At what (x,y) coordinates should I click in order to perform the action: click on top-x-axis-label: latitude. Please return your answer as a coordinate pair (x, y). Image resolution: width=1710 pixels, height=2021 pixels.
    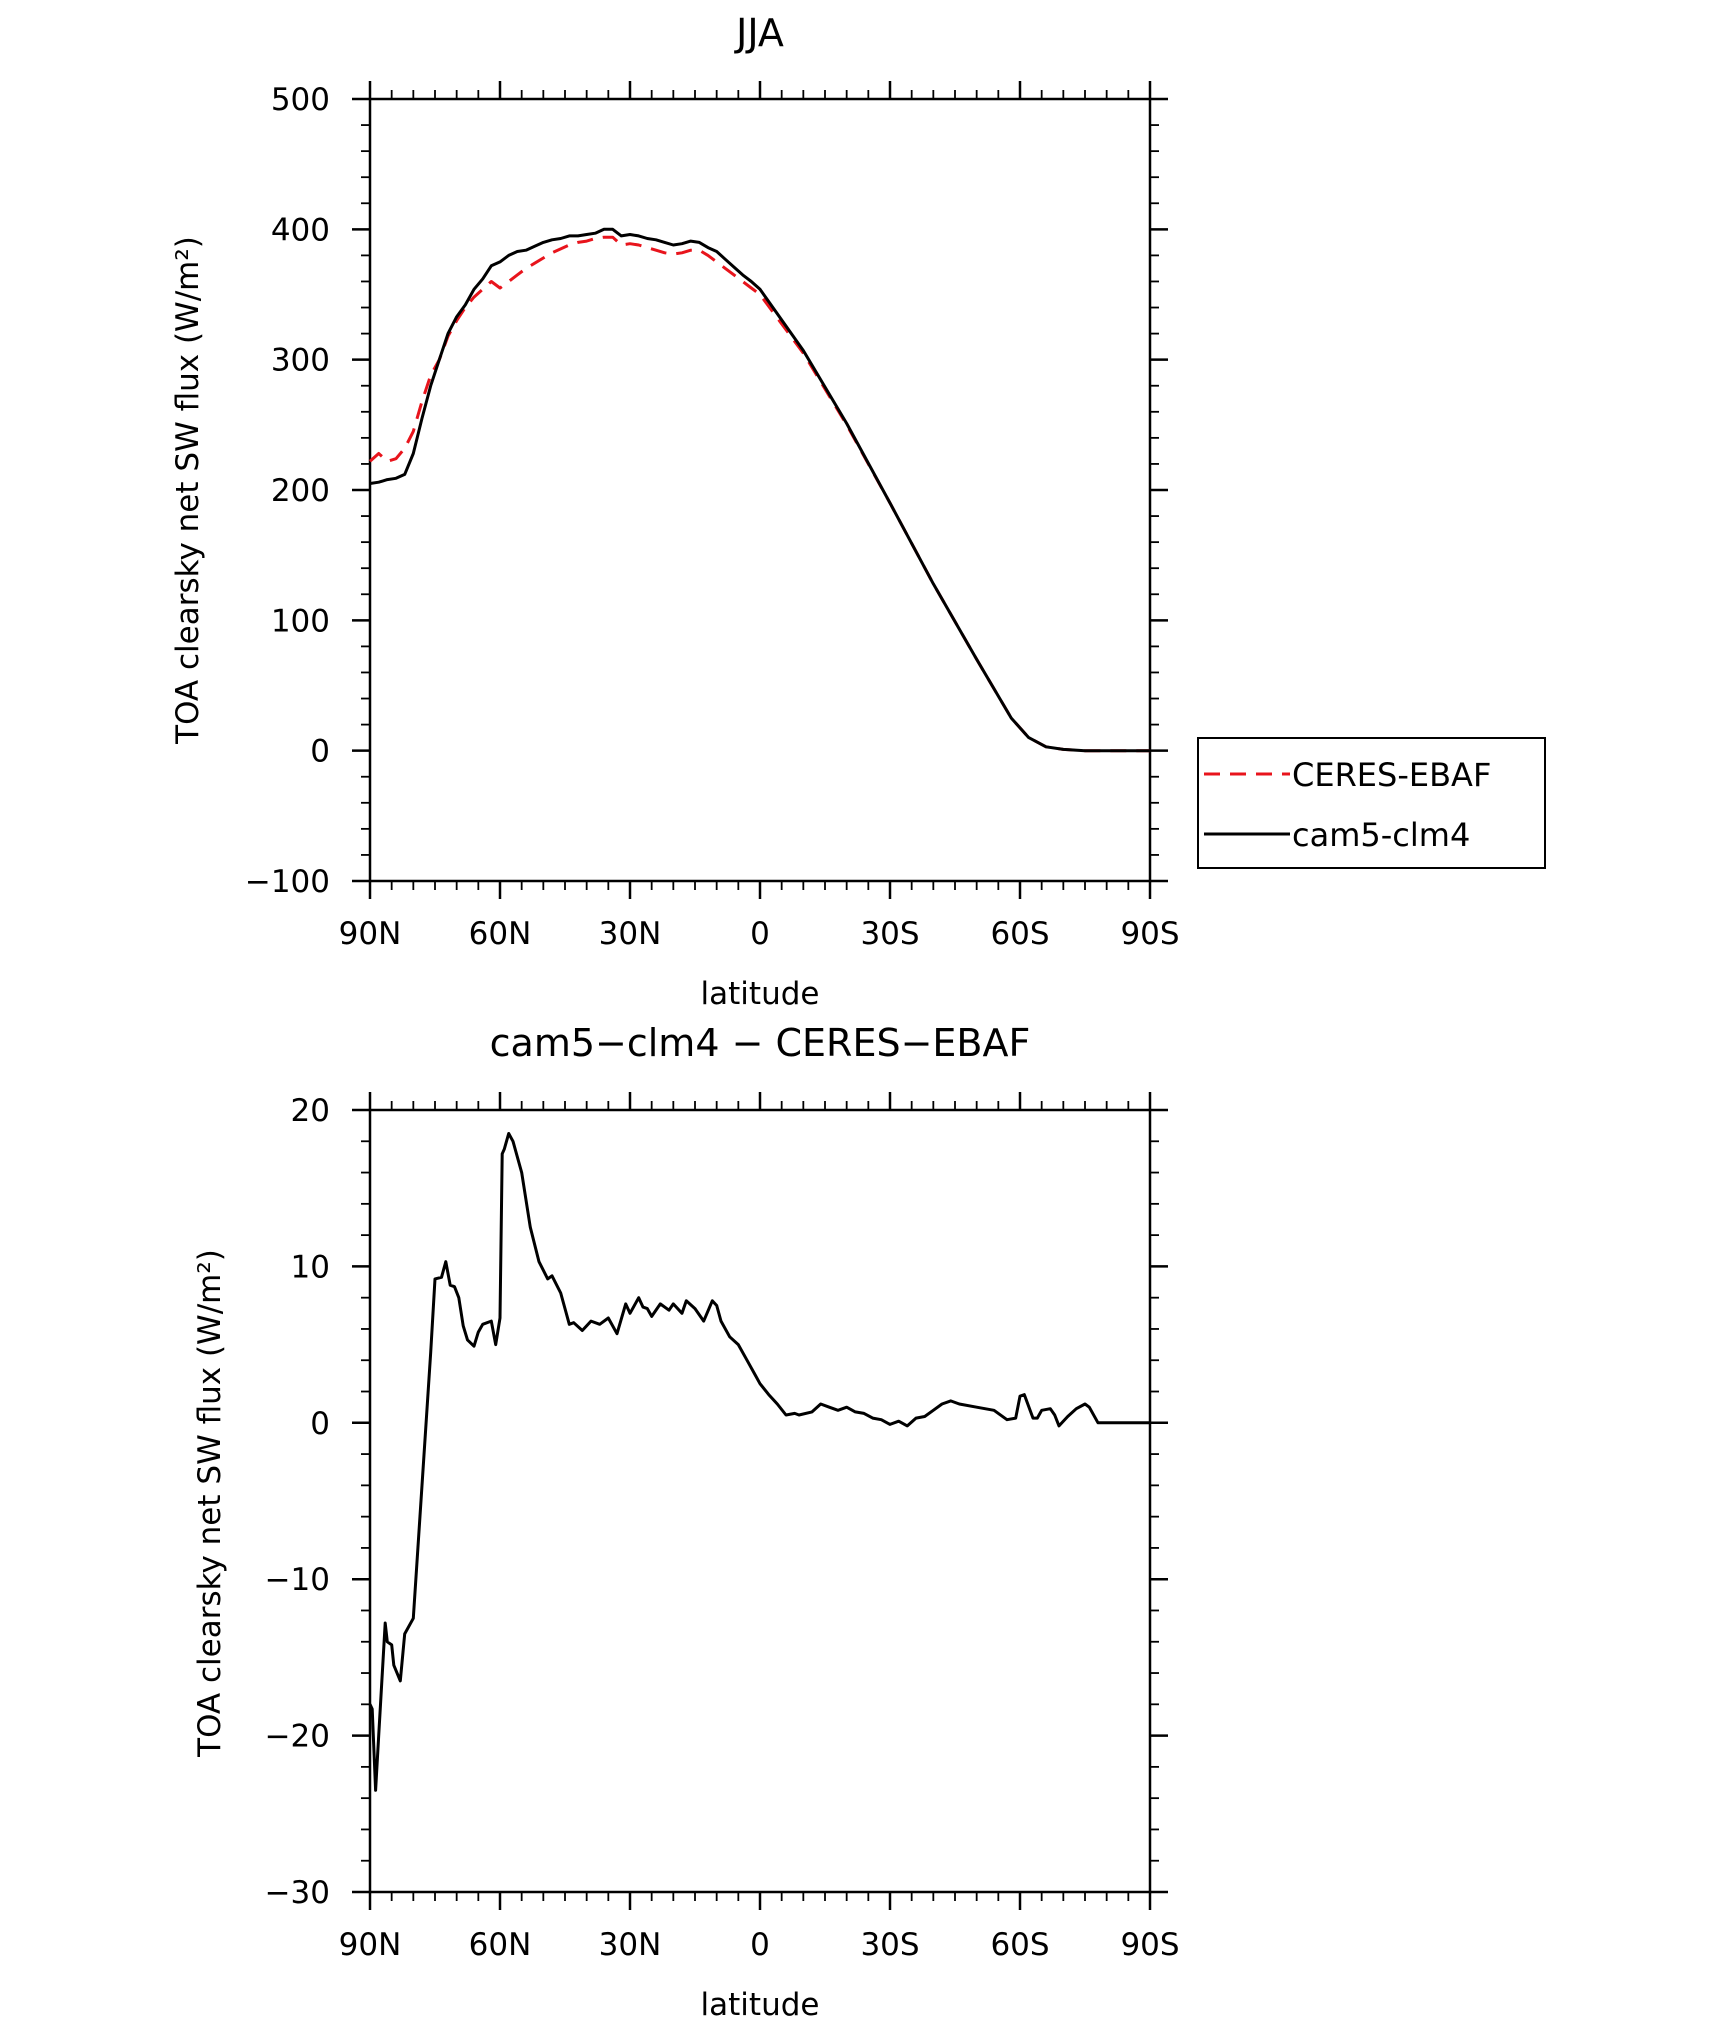
    Looking at the image, I should click on (760, 994).